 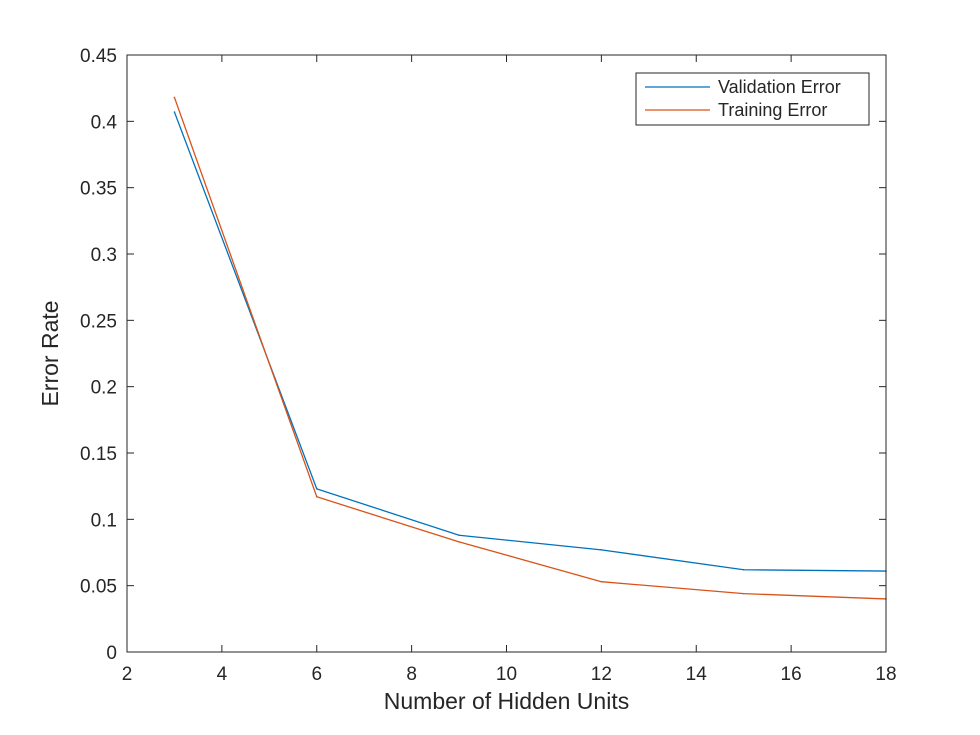 What do you see at coordinates (411, 674) in the screenshot?
I see `x-tick-label: 8` at bounding box center [411, 674].